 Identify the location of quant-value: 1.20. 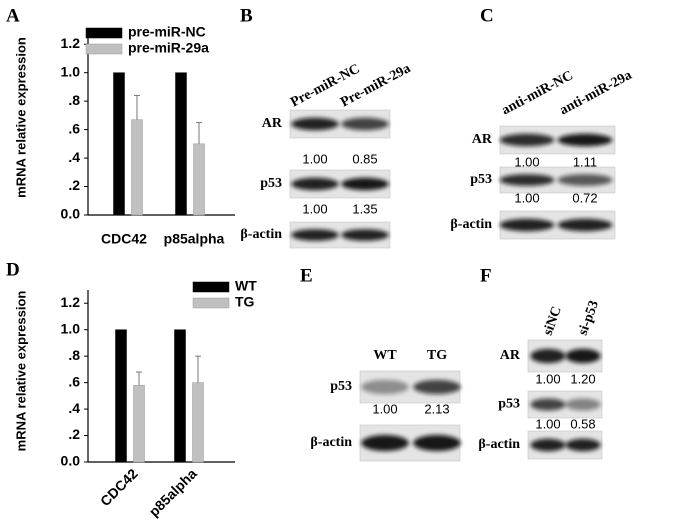
(582, 378).